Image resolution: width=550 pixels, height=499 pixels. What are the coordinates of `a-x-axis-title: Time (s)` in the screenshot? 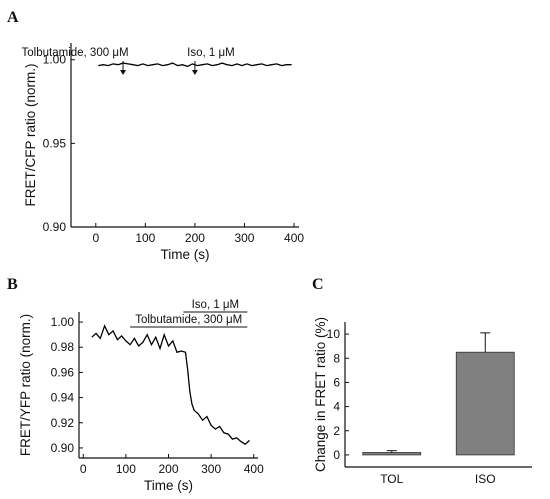 It's located at (185, 254).